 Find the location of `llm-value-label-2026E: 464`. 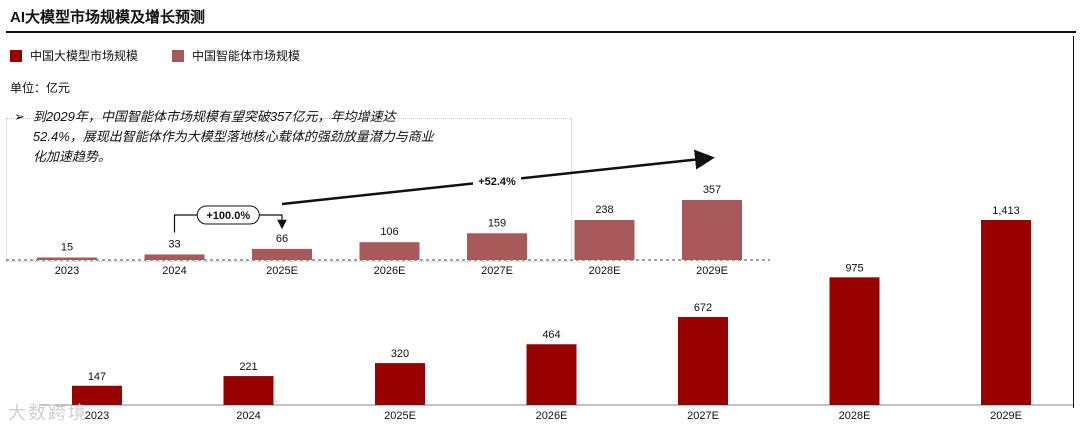

llm-value-label-2026E: 464 is located at coordinates (551, 335).